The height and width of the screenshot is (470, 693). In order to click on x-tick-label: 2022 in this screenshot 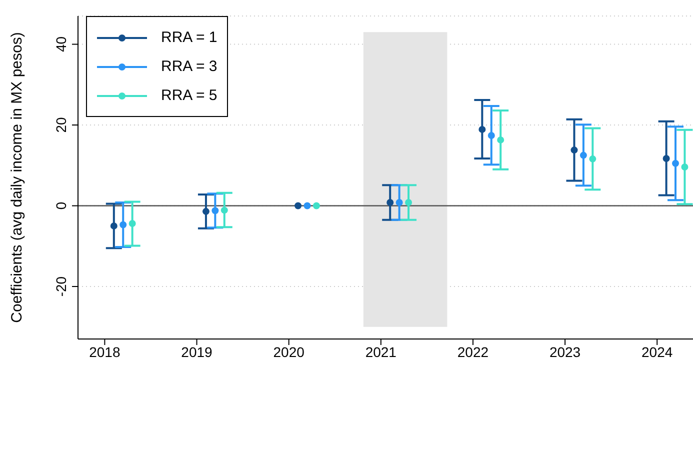, I will do `click(473, 352)`.